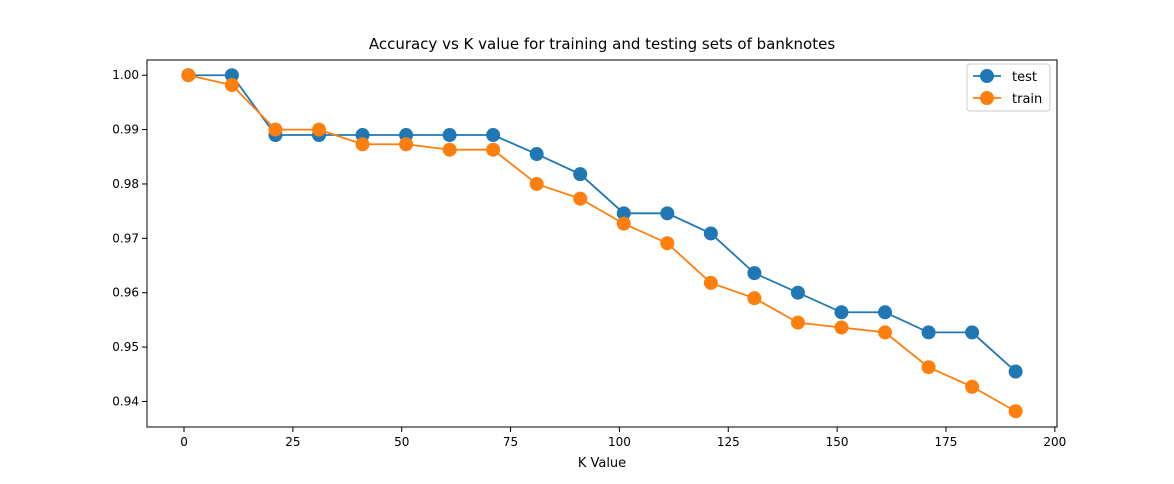 The height and width of the screenshot is (484, 1174). What do you see at coordinates (728, 442) in the screenshot?
I see `x-tick-label: 125` at bounding box center [728, 442].